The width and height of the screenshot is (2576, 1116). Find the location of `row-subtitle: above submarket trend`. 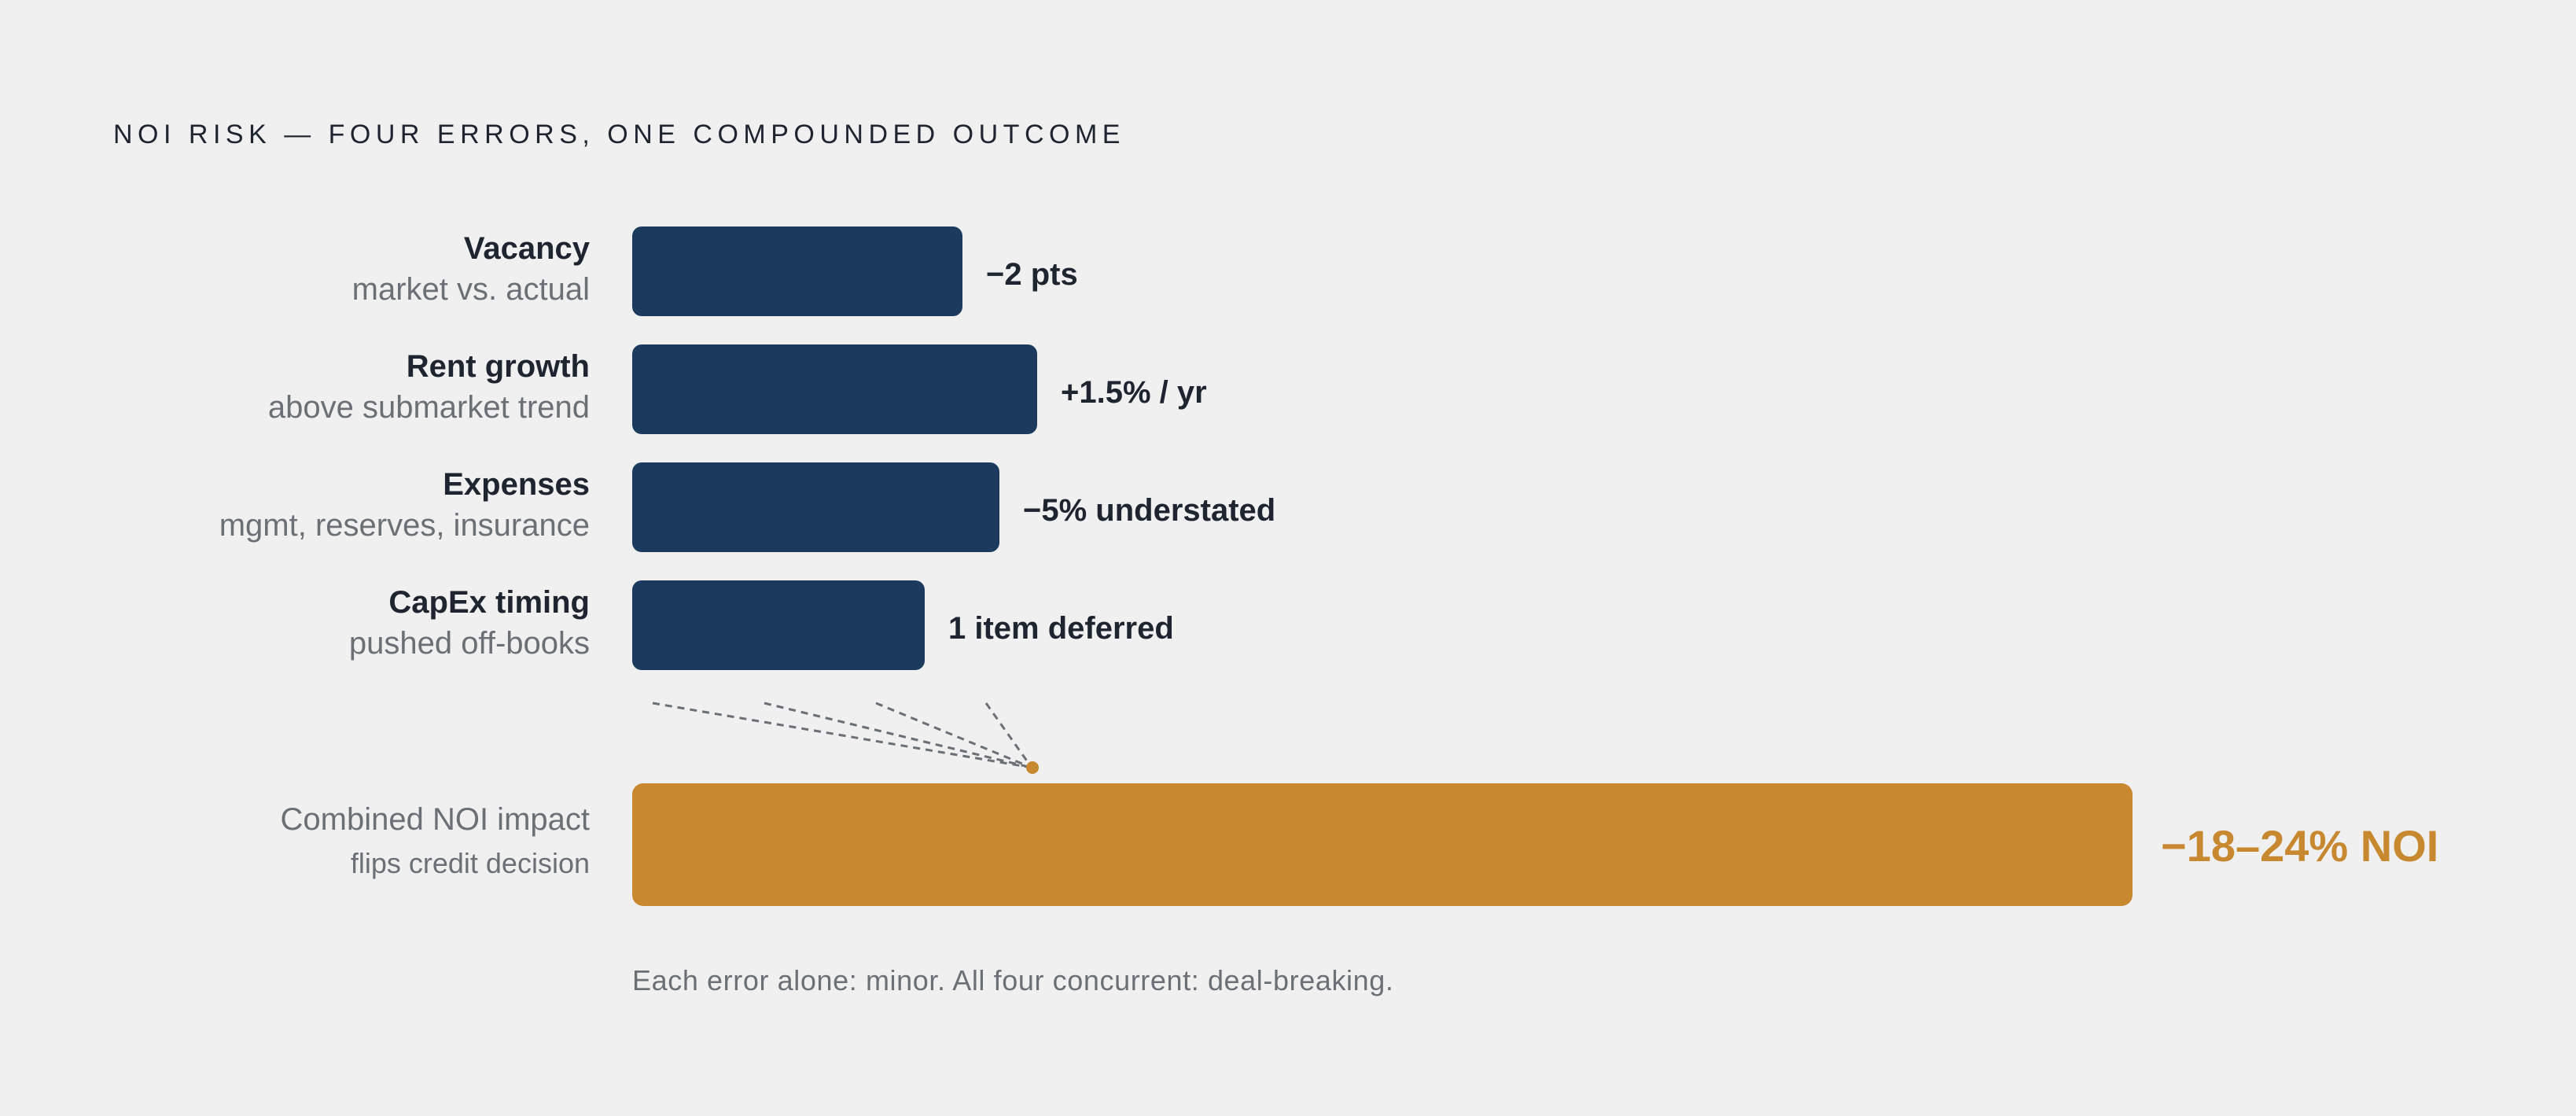

row-subtitle: above submarket trend is located at coordinates (428, 407).